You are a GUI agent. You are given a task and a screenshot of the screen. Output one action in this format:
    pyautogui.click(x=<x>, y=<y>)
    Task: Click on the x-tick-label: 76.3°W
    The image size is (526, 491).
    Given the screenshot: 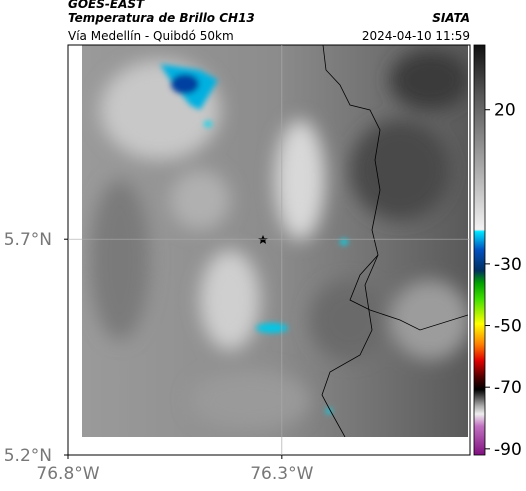 What is the action you would take?
    pyautogui.click(x=281, y=474)
    